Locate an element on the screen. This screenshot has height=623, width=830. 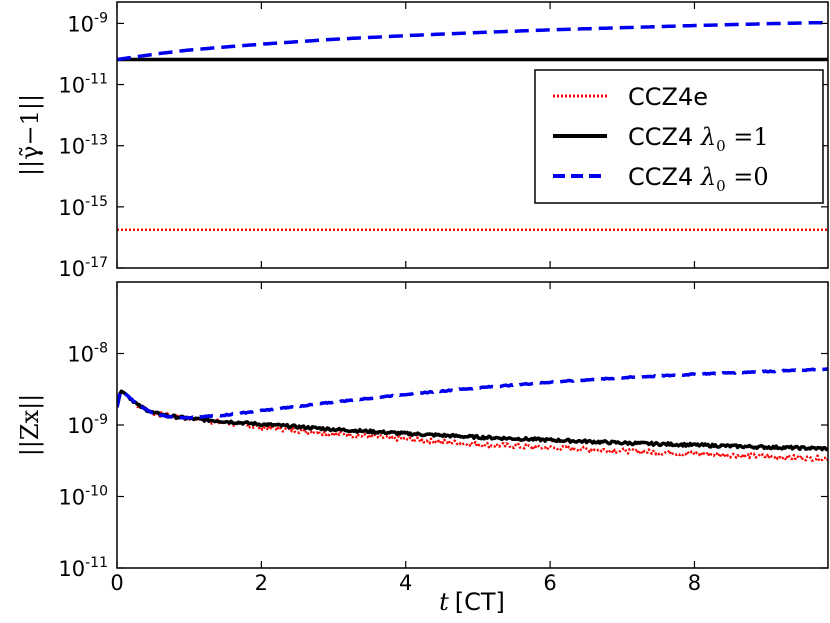
bottom-y-axis-label: ||Zx|| is located at coordinates (30, 425).